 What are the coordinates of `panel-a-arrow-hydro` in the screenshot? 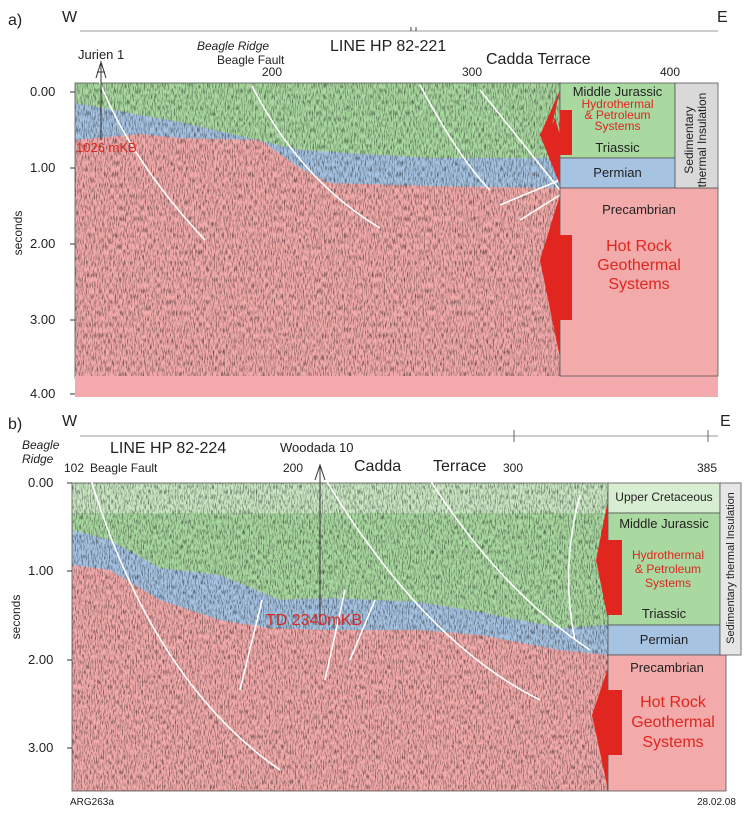 It's located at (550, 137).